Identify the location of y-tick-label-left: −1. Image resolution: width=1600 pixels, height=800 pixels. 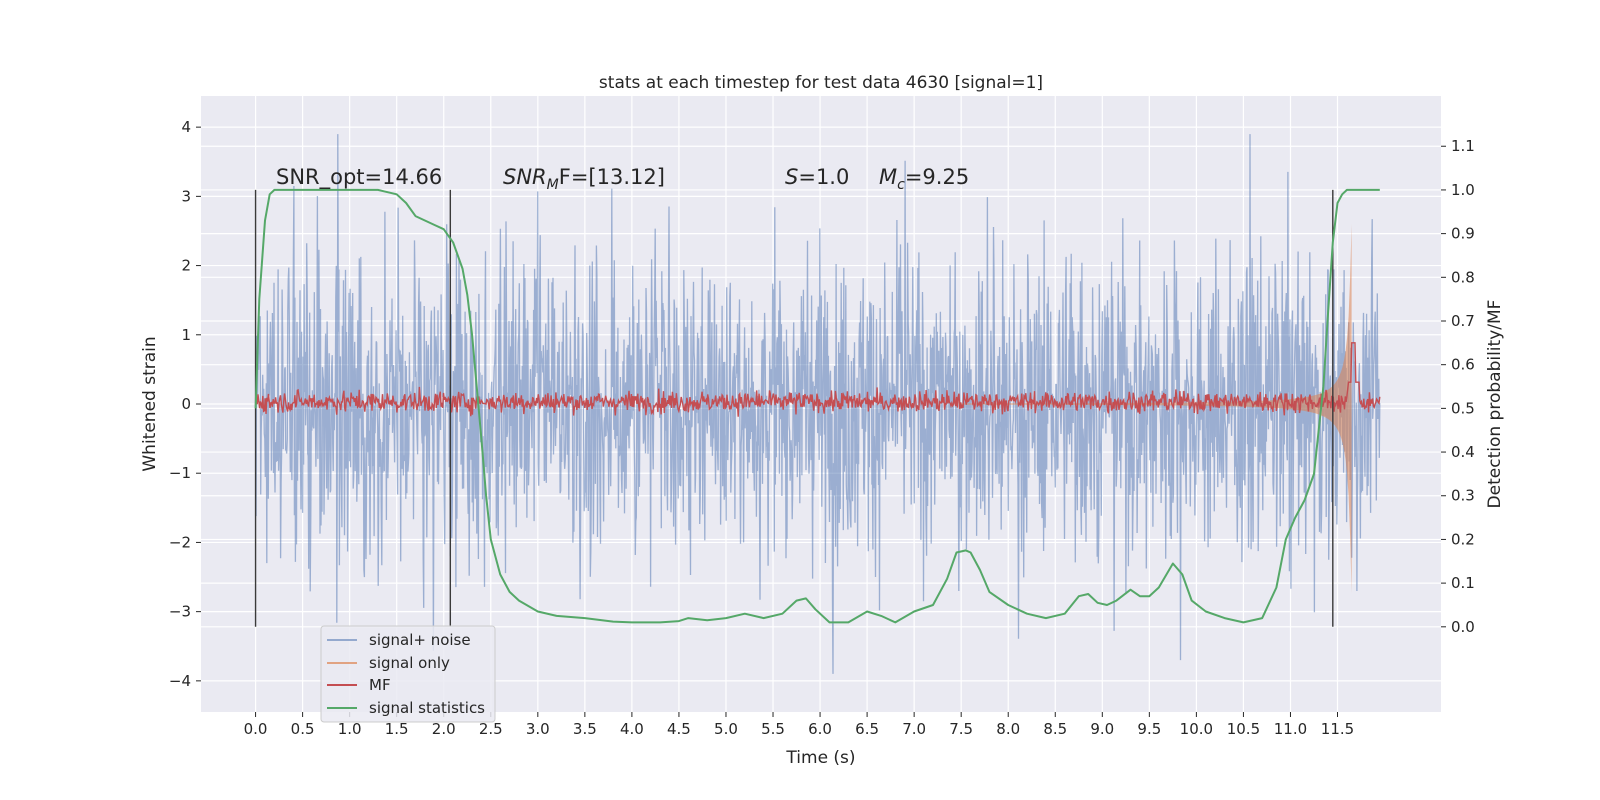
(180, 473).